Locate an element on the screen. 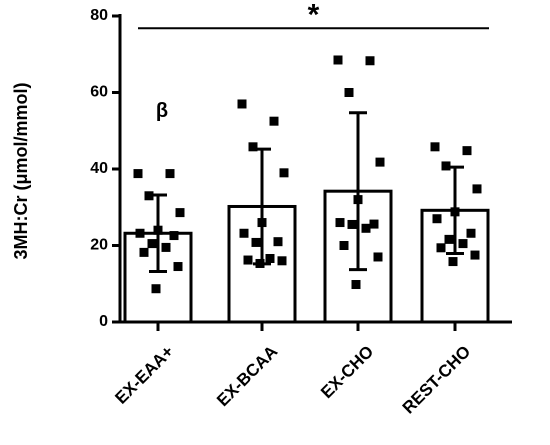  y-tick-label: 80 is located at coordinates (99, 15).